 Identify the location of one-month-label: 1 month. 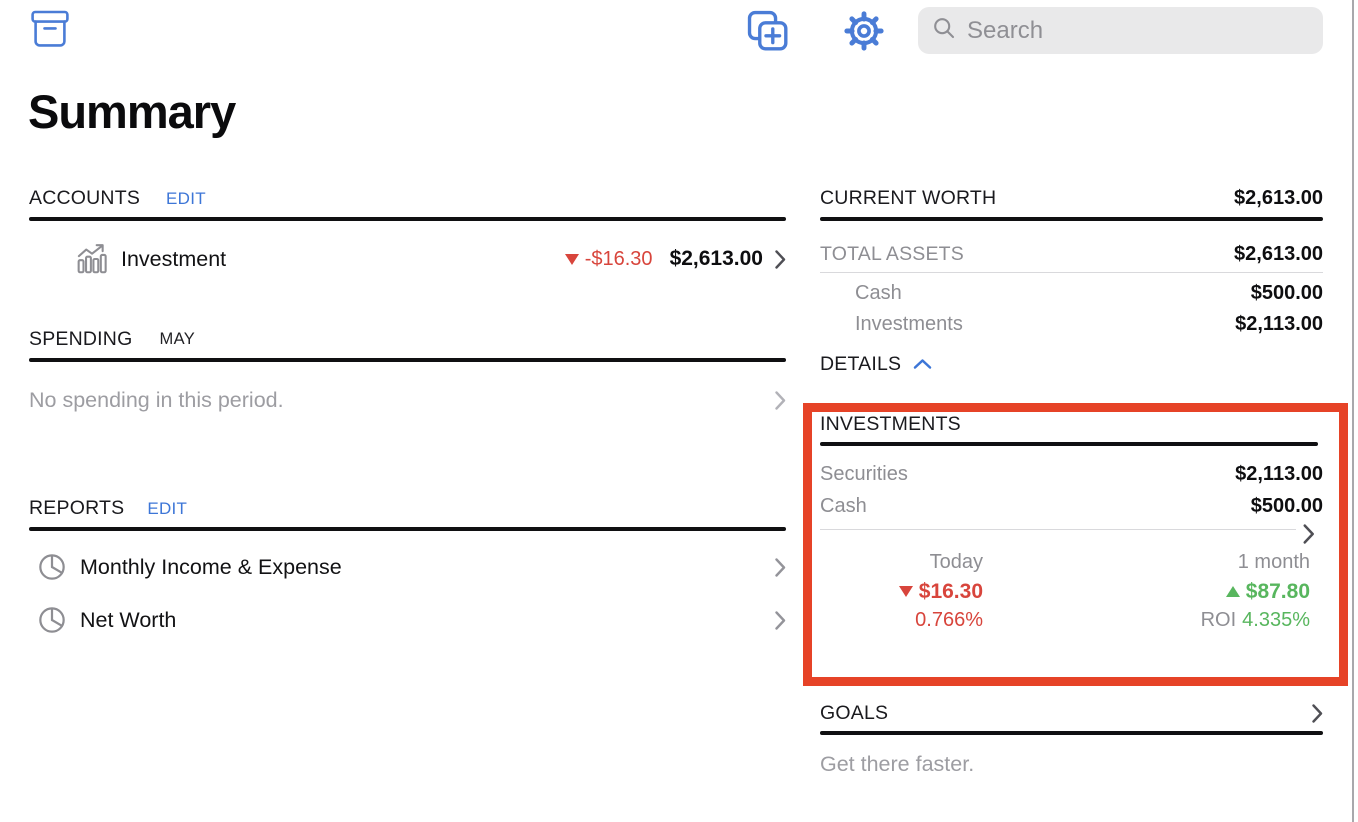
(1273, 561).